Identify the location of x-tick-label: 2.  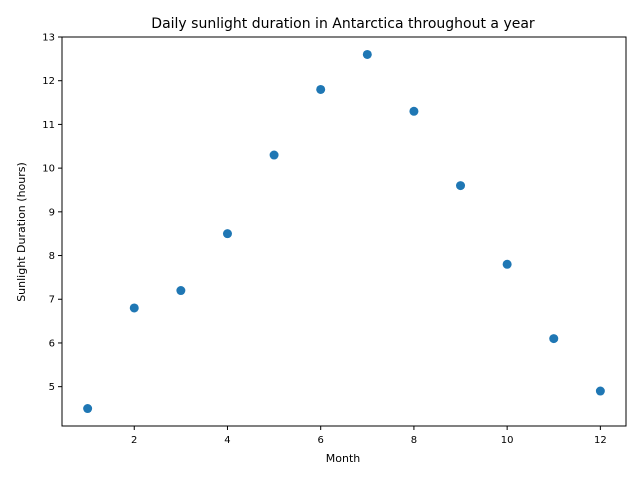
(134, 440).